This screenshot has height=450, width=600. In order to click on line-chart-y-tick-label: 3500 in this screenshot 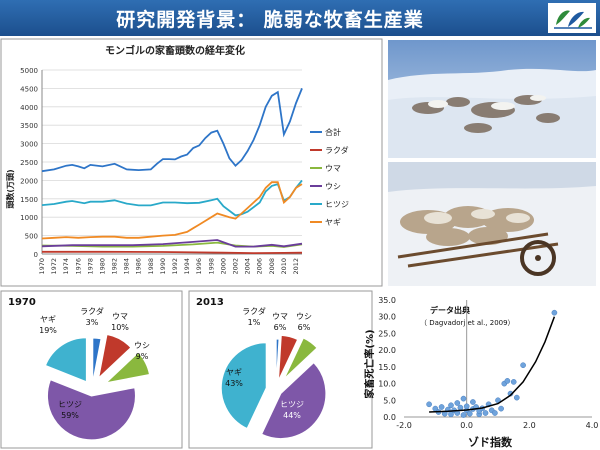, I will do `click(29, 126)`.